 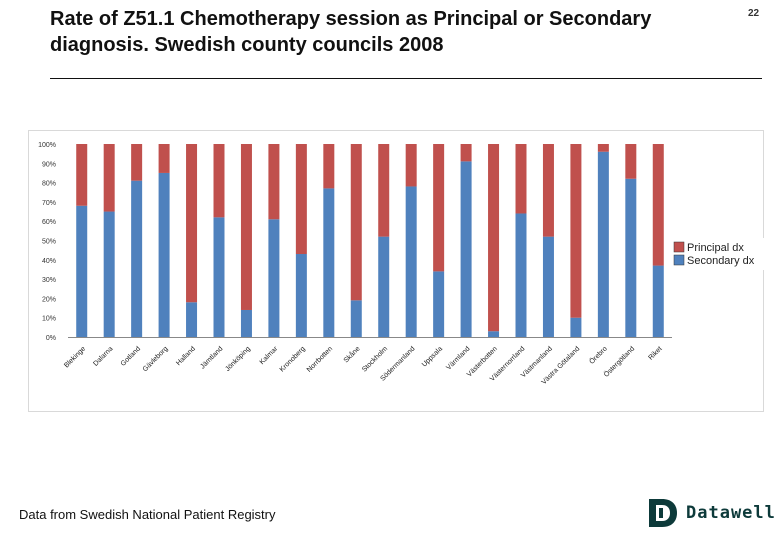 I want to click on x-tick-label: Kalmar, so click(x=269, y=355).